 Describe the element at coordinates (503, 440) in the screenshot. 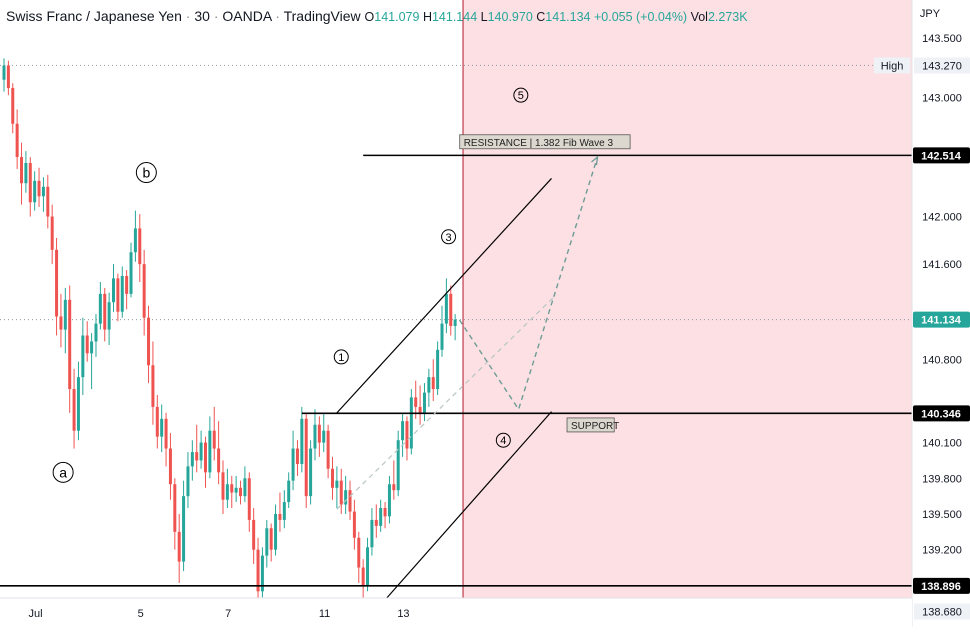

I see `wave-label-4: 4` at that location.